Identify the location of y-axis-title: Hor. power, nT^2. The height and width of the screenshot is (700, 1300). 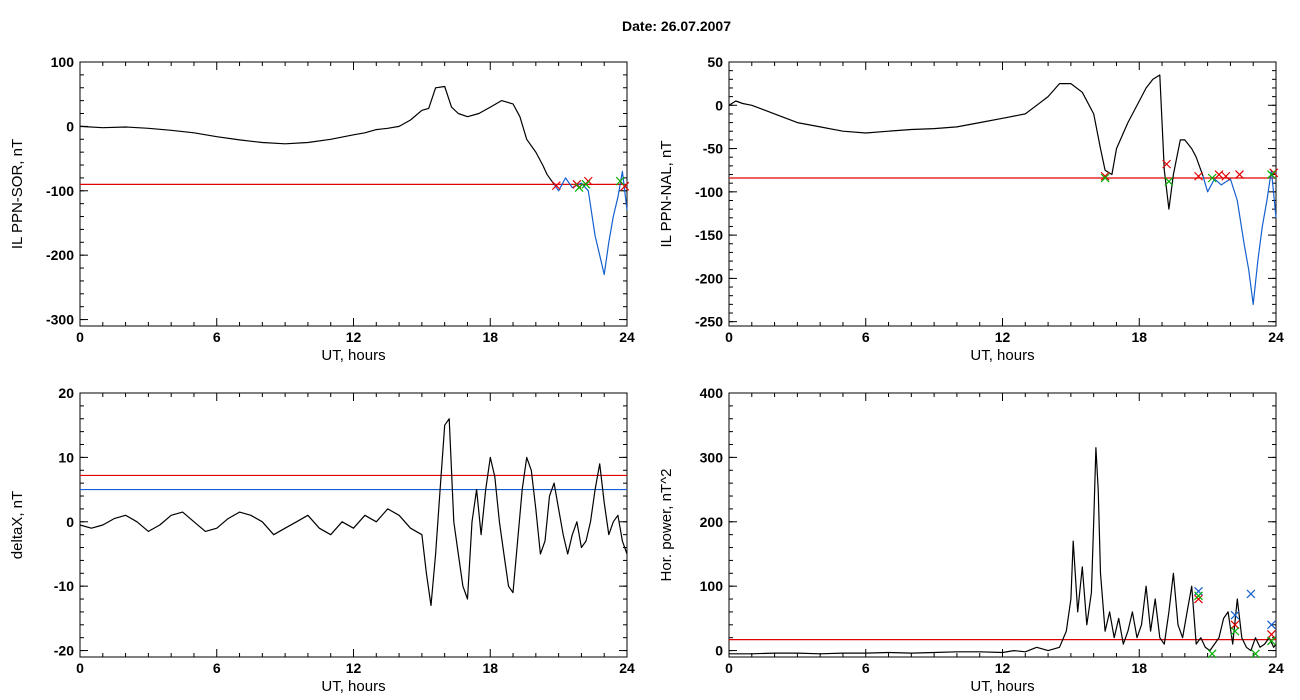
(666, 525).